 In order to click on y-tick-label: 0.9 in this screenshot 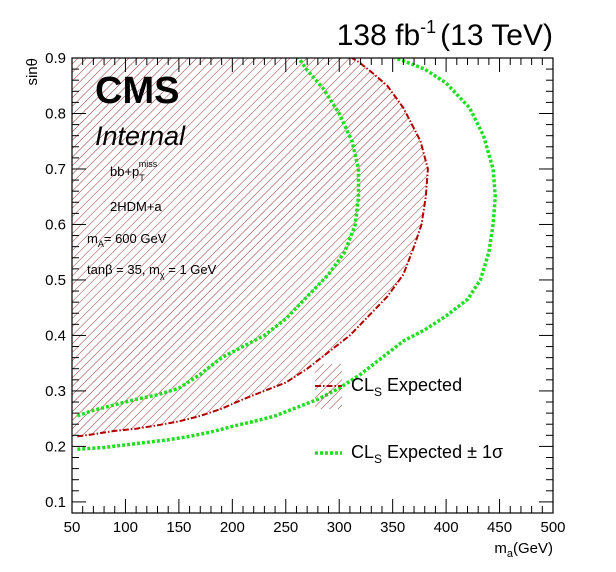, I will do `click(55, 58)`.